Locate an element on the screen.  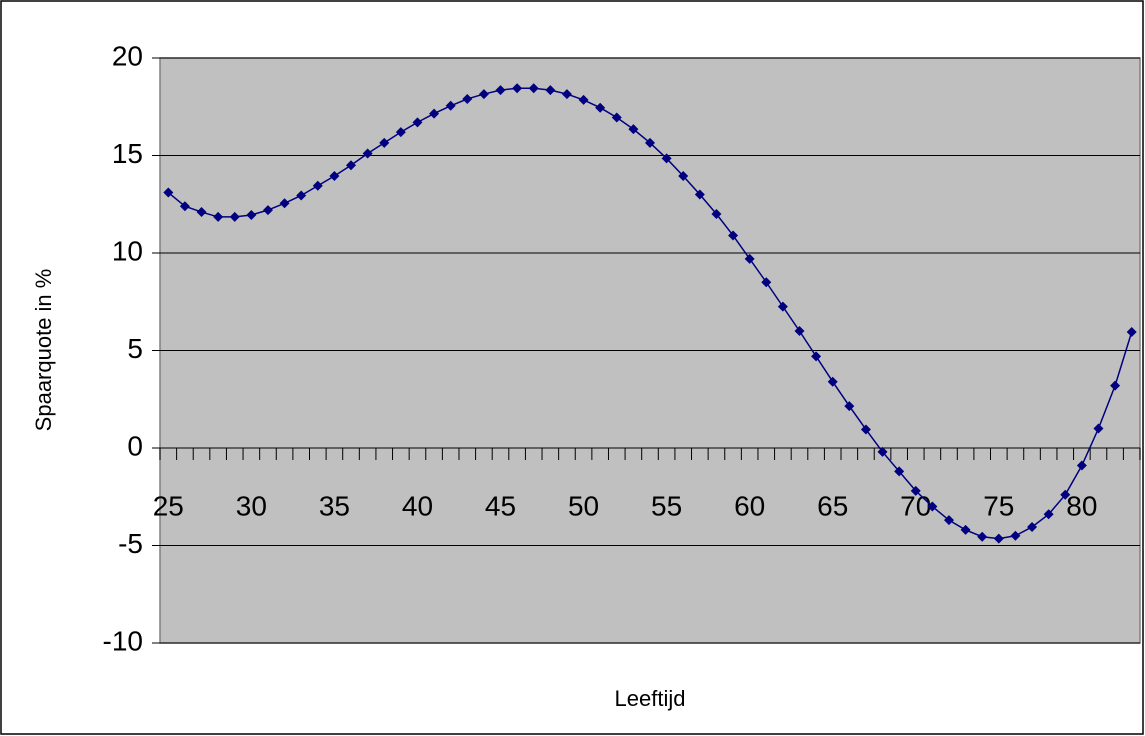
y-tick-label: 20 is located at coordinates (127, 55).